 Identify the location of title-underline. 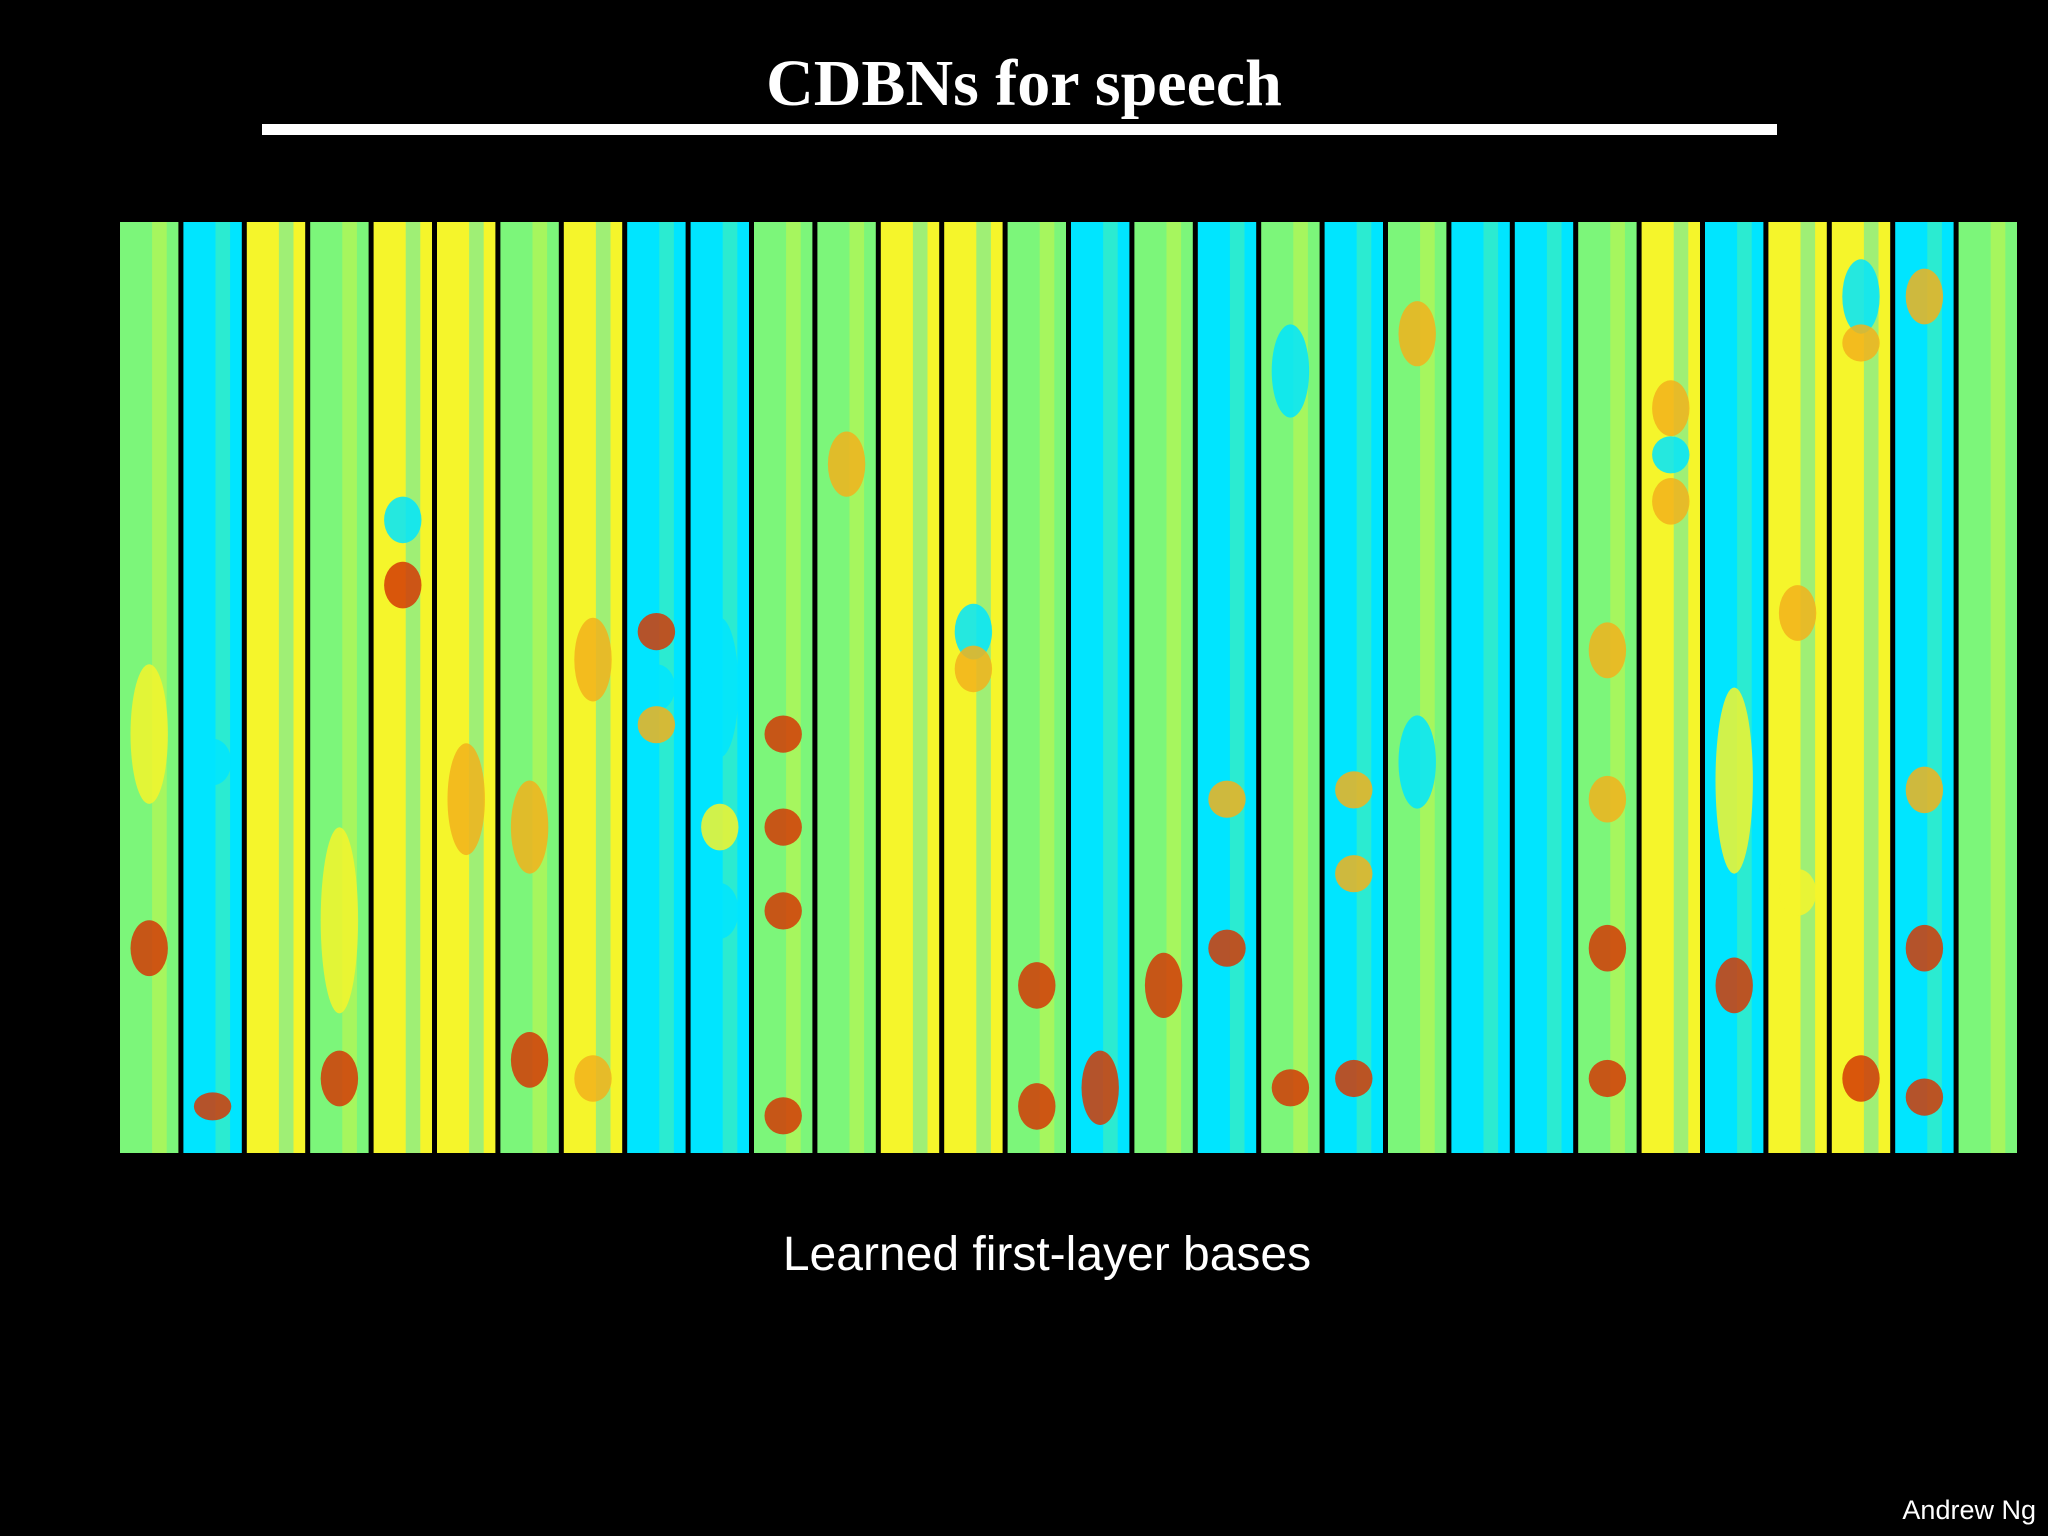
(1019, 129).